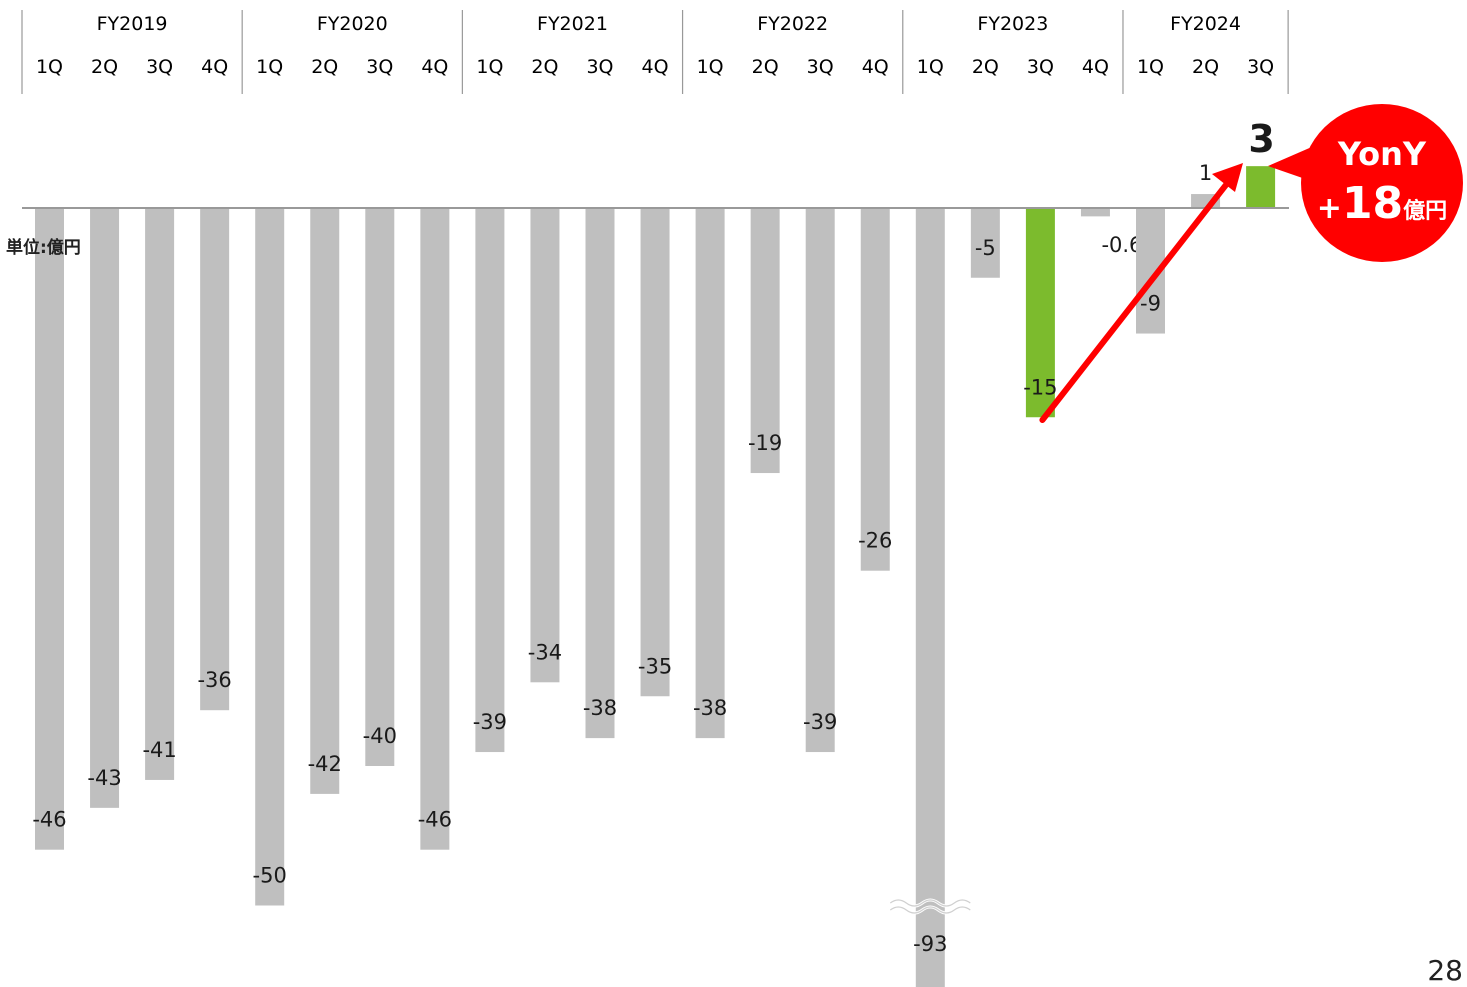  I want to click on data-label: -35, so click(655, 666).